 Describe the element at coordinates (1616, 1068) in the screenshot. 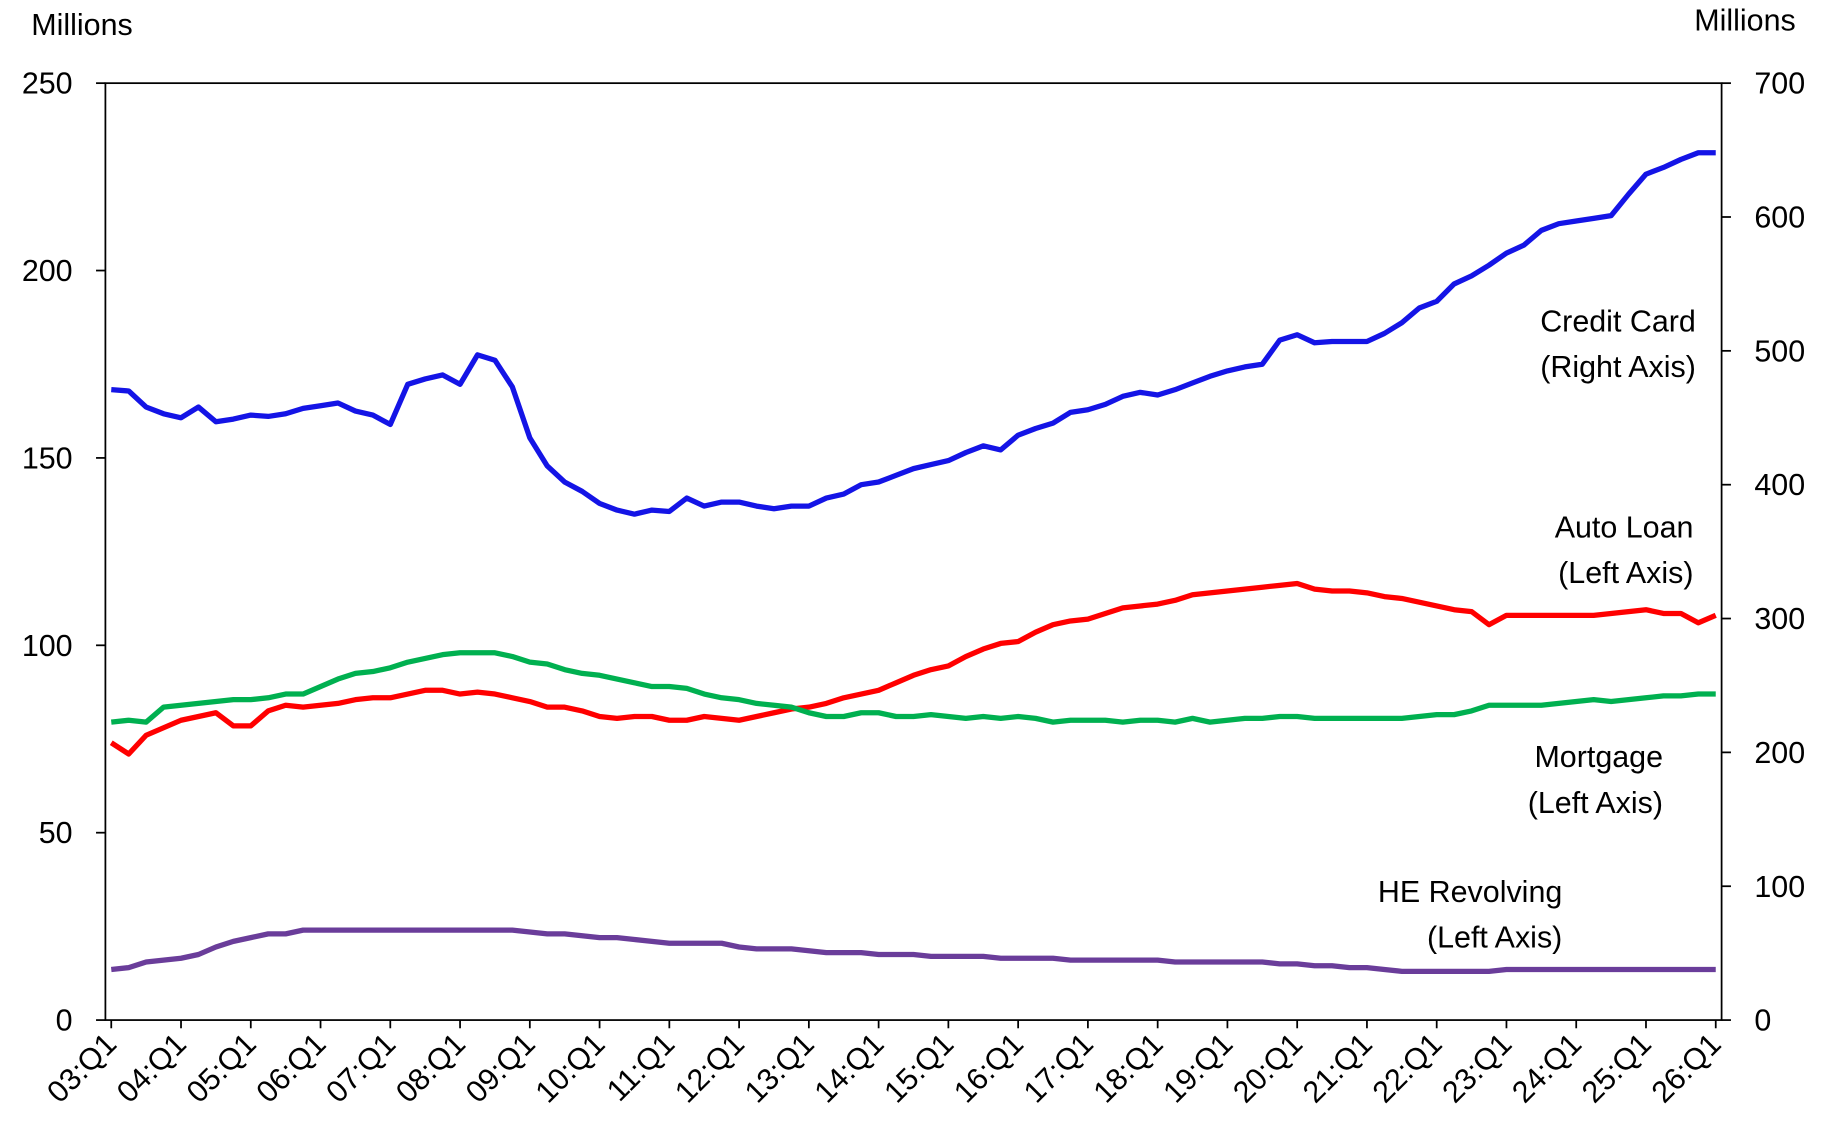

I see `x-tick-label: 25:Q1` at that location.